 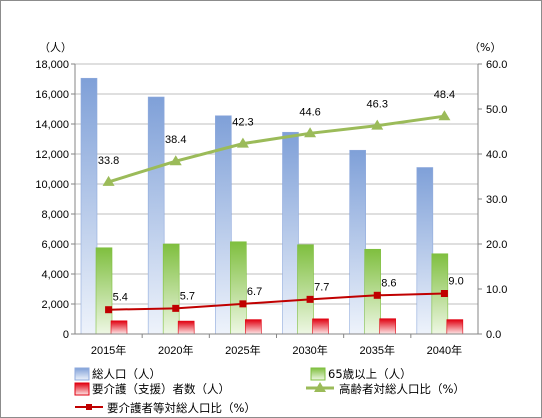 I want to click on right-tick-label: 0.0, so click(x=493, y=335).